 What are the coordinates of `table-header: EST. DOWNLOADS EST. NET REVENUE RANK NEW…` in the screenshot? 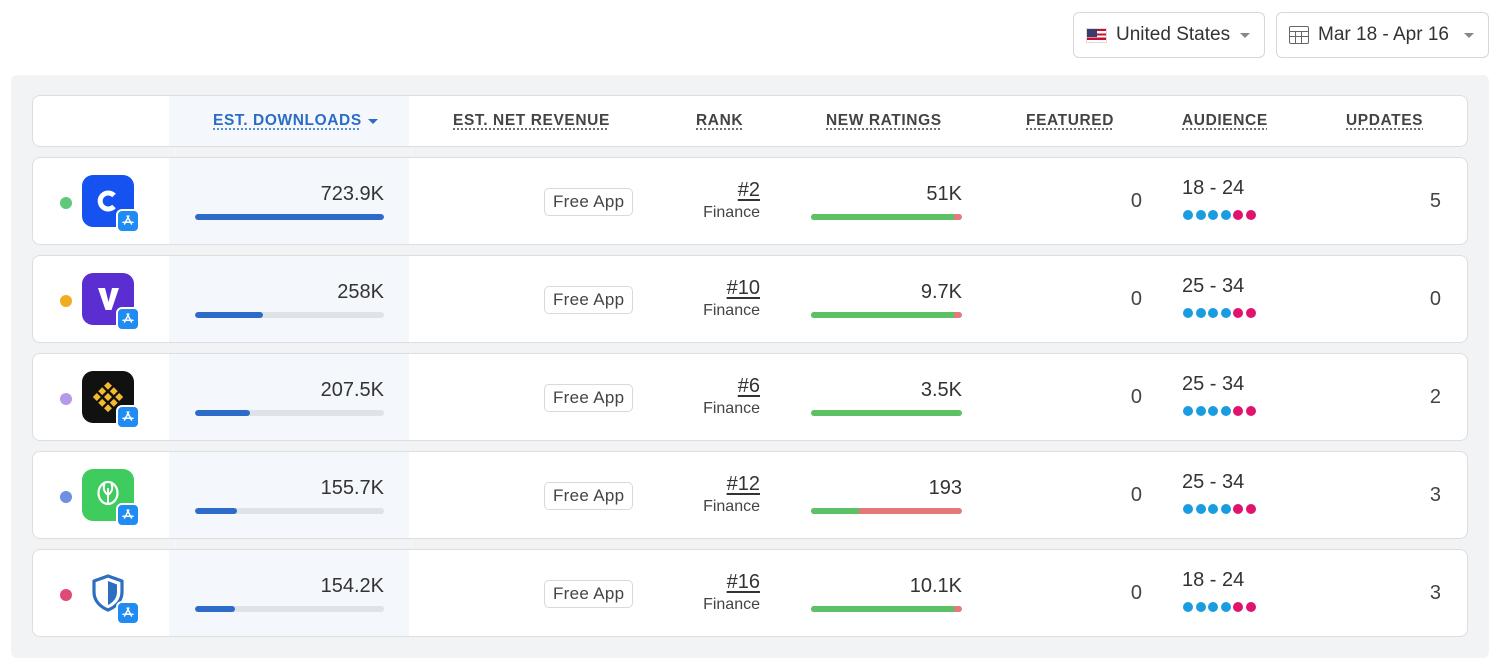 It's located at (750, 121).